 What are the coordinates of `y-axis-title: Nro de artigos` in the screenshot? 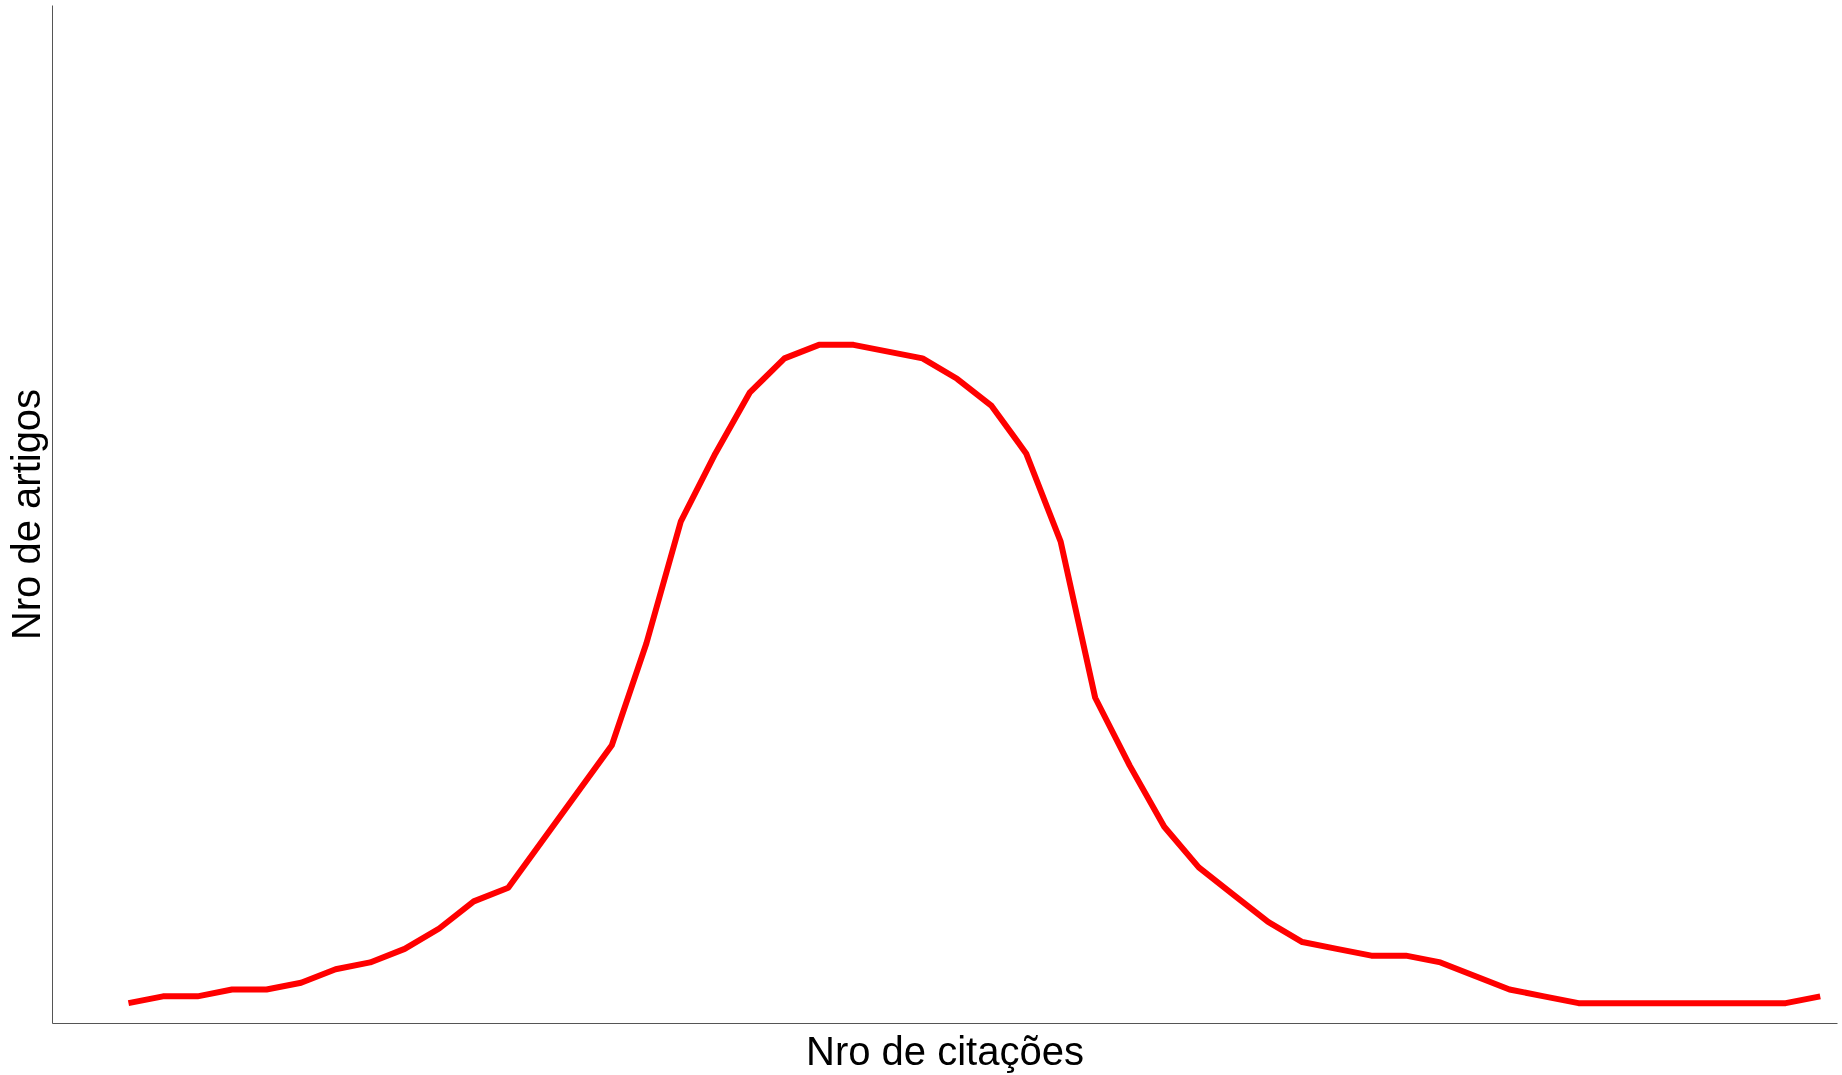 It's located at (25, 514).